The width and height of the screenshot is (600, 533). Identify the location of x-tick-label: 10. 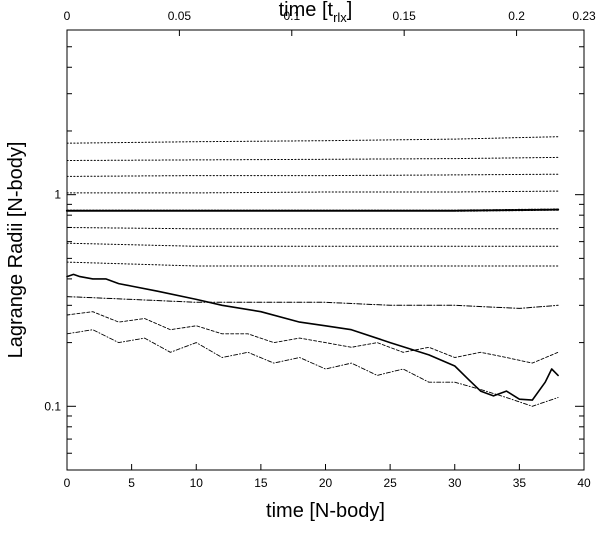
(197, 483).